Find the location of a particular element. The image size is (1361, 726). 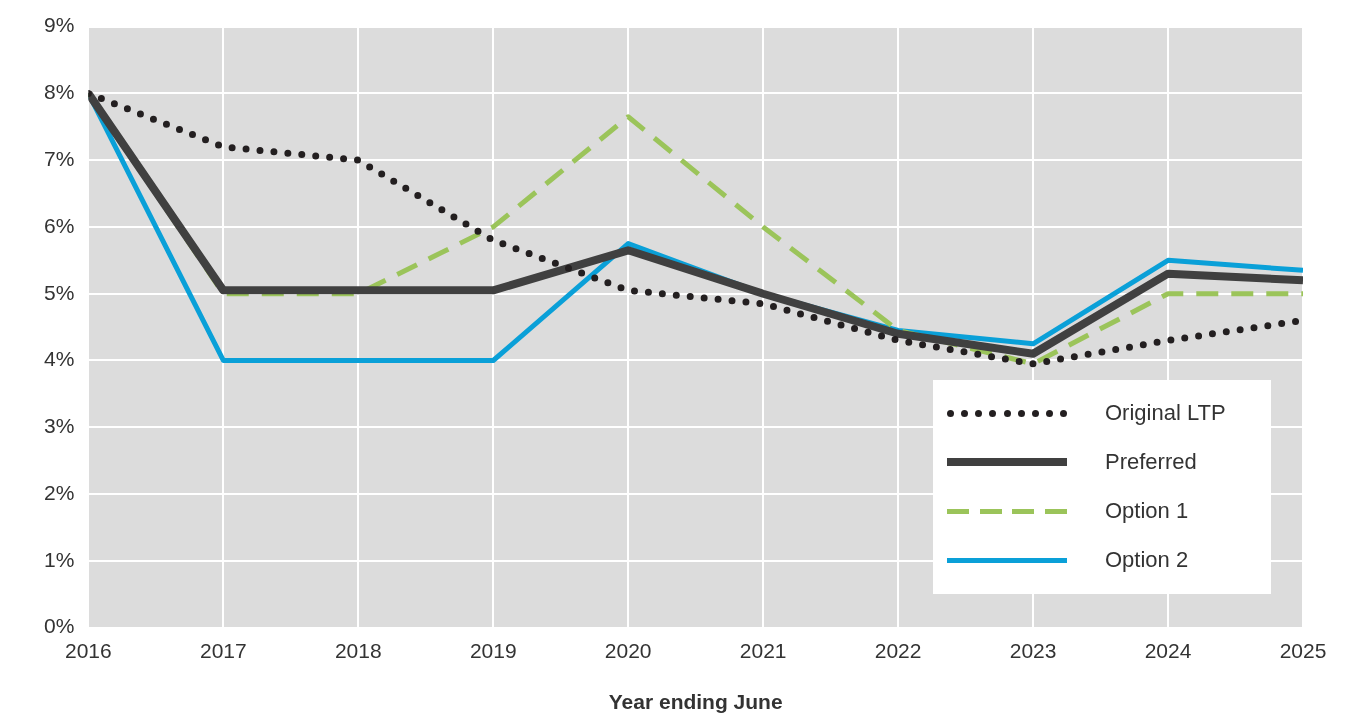

x-axis-title: Year ending June is located at coordinates (695, 702).